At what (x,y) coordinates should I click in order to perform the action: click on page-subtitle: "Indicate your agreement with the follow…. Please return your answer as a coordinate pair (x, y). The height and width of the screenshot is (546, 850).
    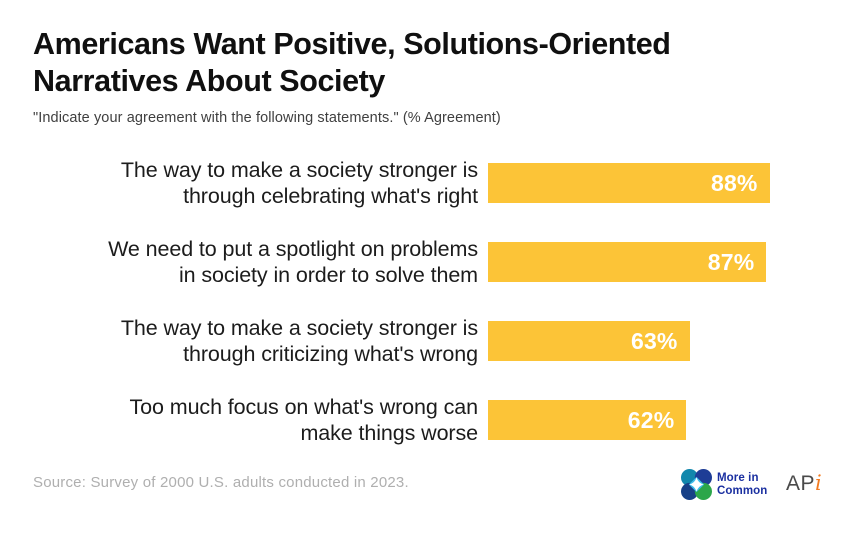
    Looking at the image, I should click on (267, 118).